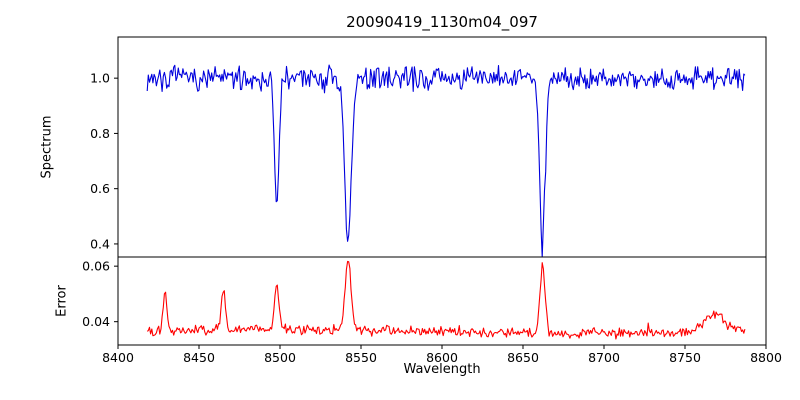 This screenshot has height=400, width=800. Describe the element at coordinates (604, 357) in the screenshot. I see `x-tick-label: 8700` at that location.